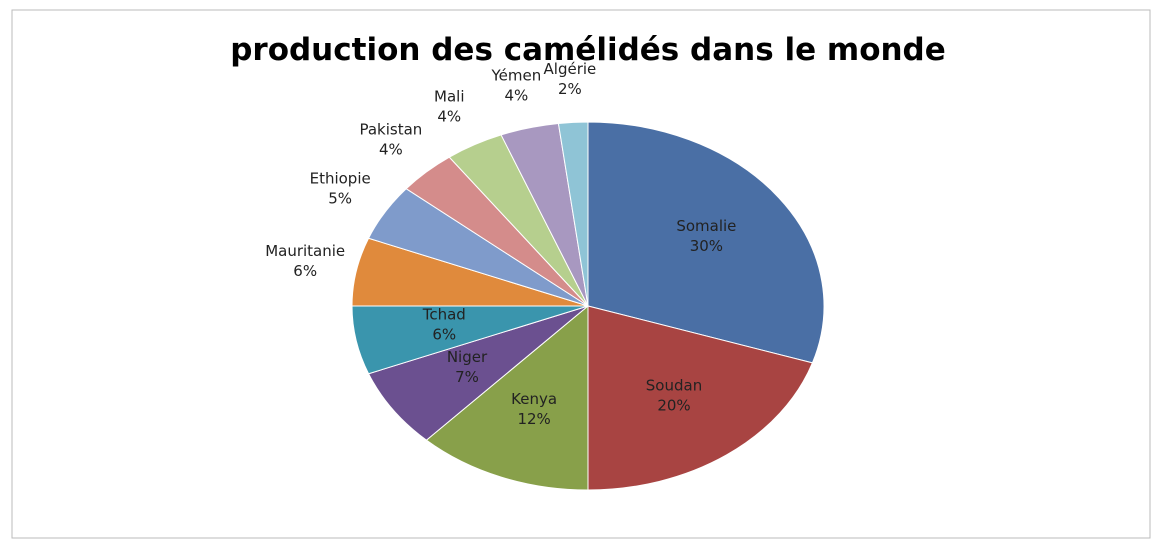 This screenshot has width=1161, height=541. What do you see at coordinates (673, 405) in the screenshot?
I see `value-label: 20%` at bounding box center [673, 405].